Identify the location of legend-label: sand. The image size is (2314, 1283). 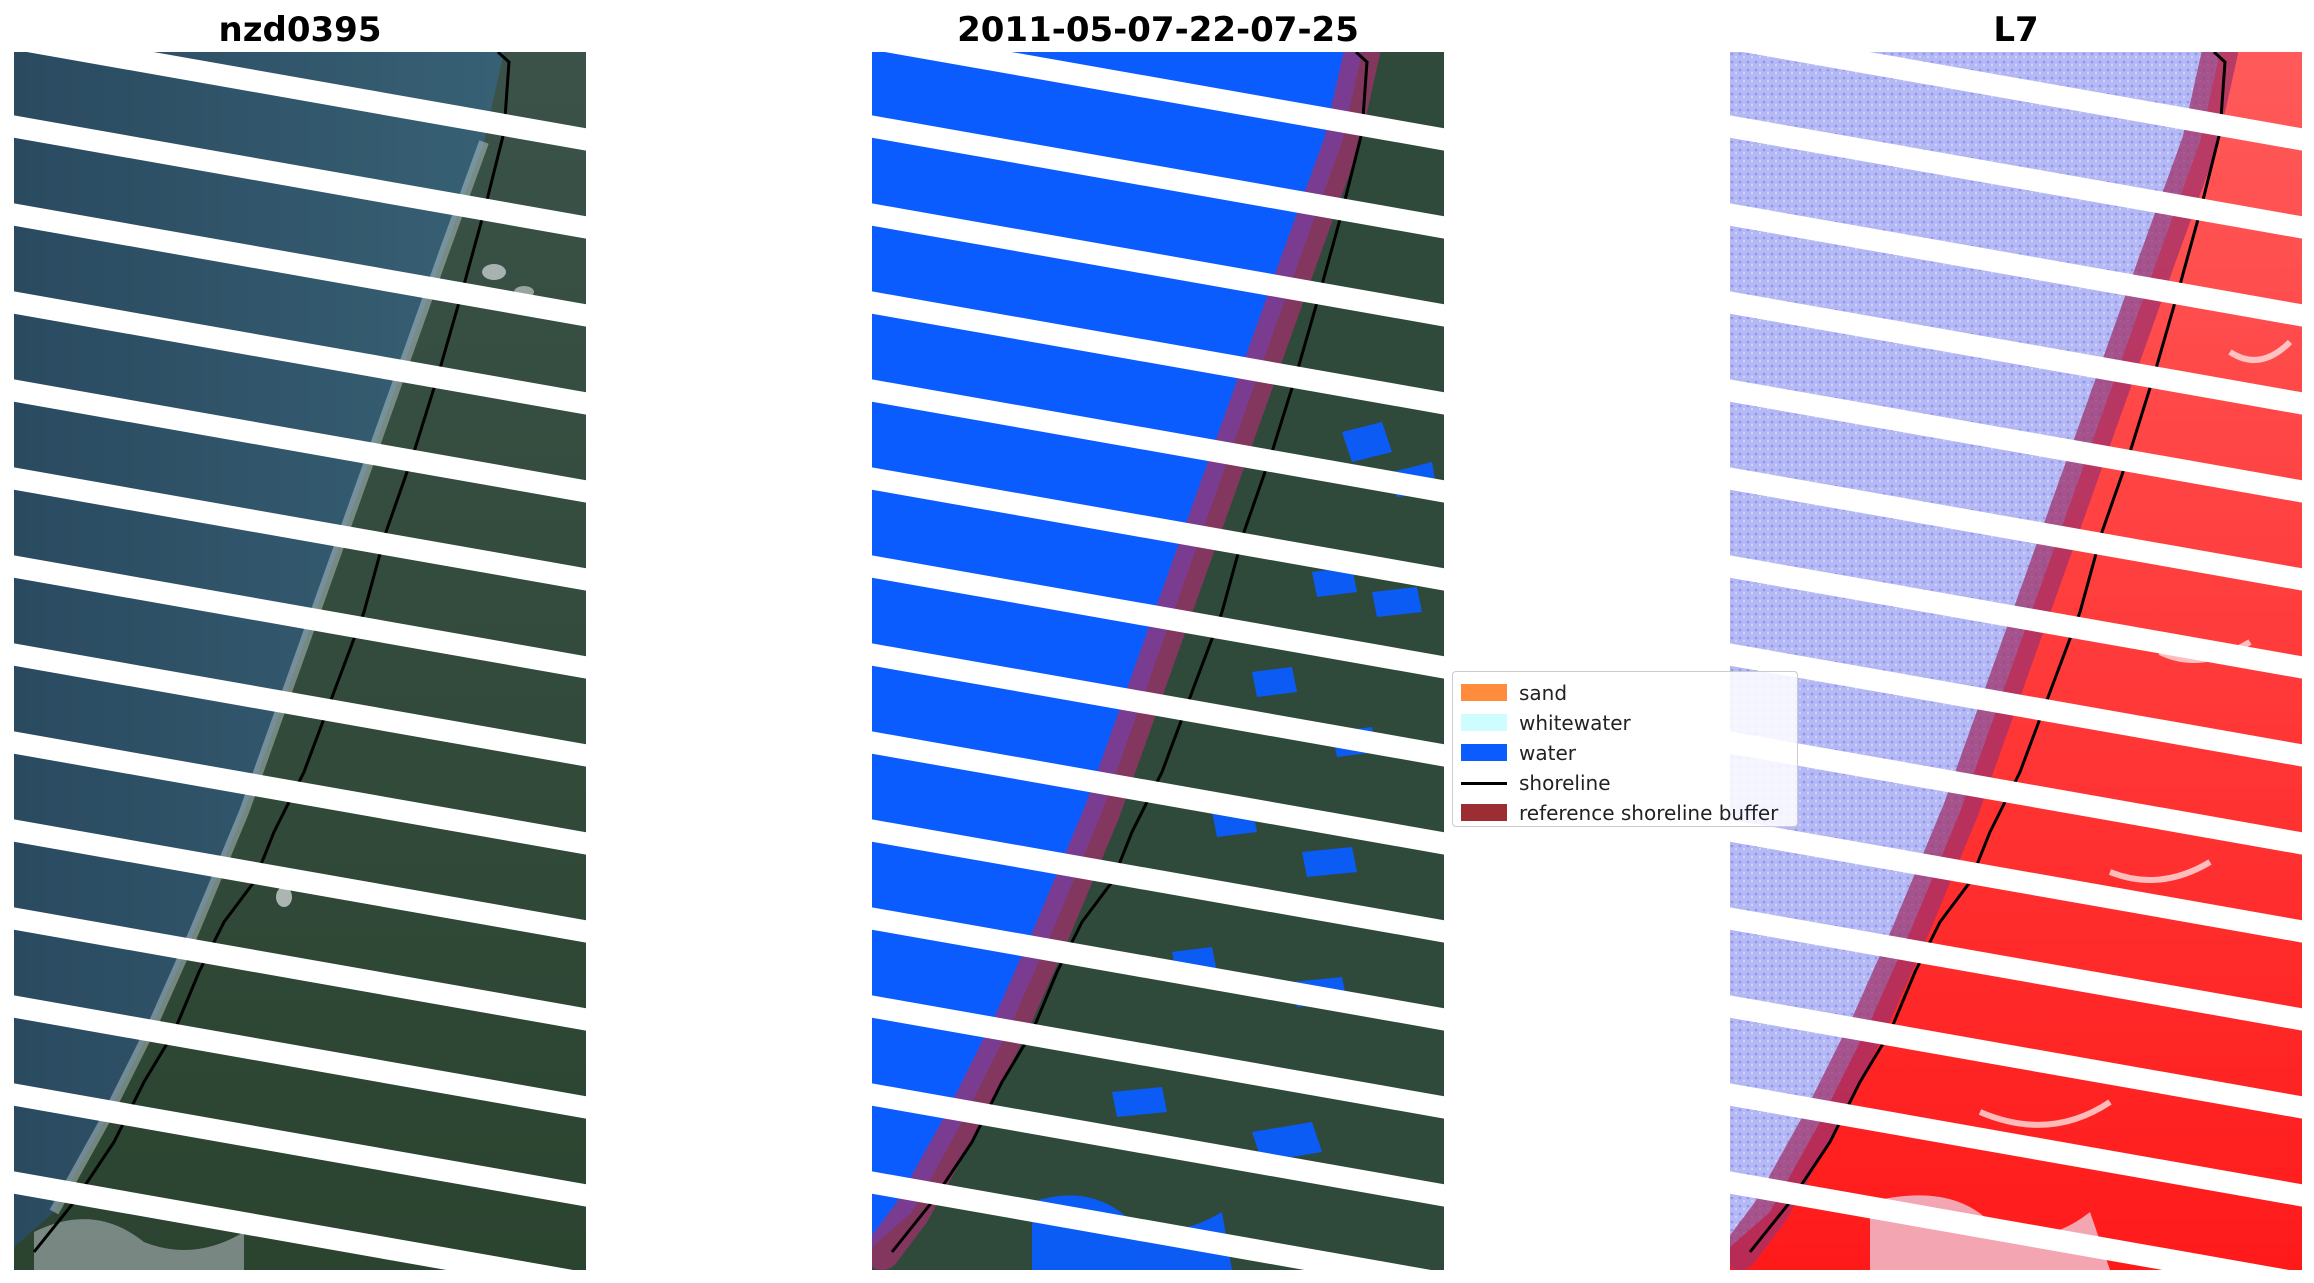
(1543, 693).